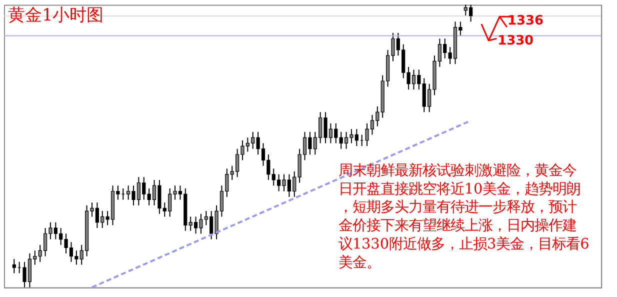 The image size is (617, 297). What do you see at coordinates (14, 266) in the screenshot?
I see `candlestick` at bounding box center [14, 266].